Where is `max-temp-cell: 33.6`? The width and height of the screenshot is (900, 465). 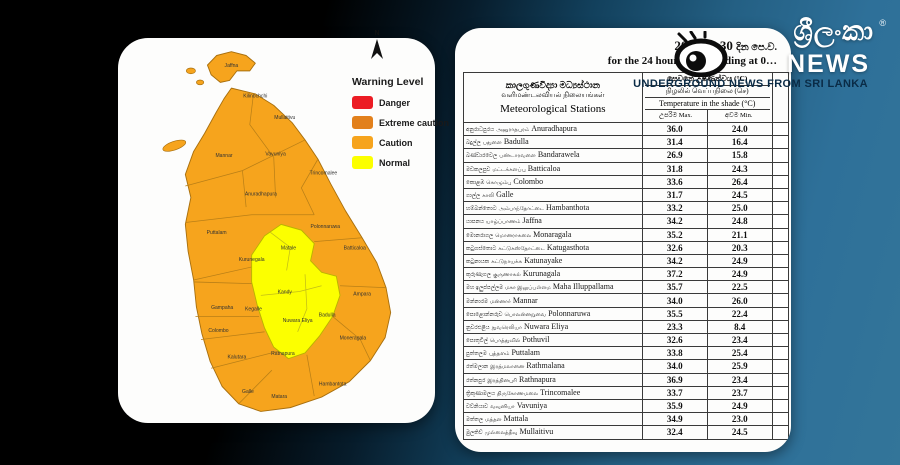 max-temp-cell: 33.6 is located at coordinates (674, 181).